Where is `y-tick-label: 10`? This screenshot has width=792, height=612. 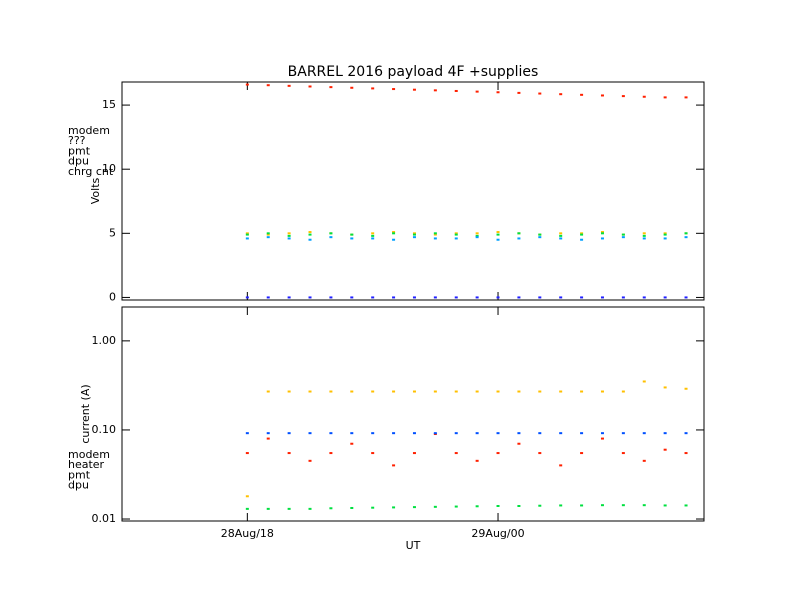
y-tick-label: 10 is located at coordinates (109, 168).